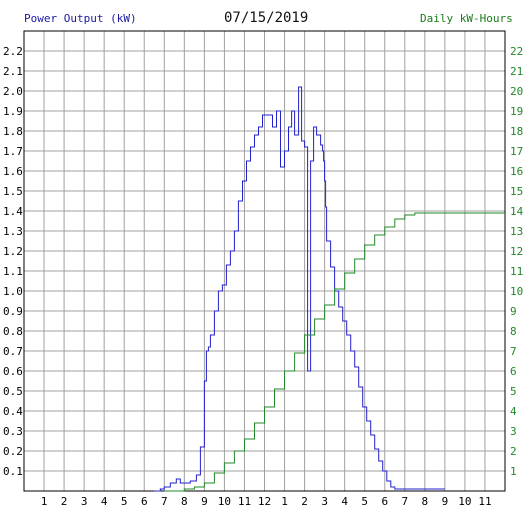 The width and height of the screenshot is (527, 510). I want to click on y-tick-label-left: 0.6, so click(13, 371).